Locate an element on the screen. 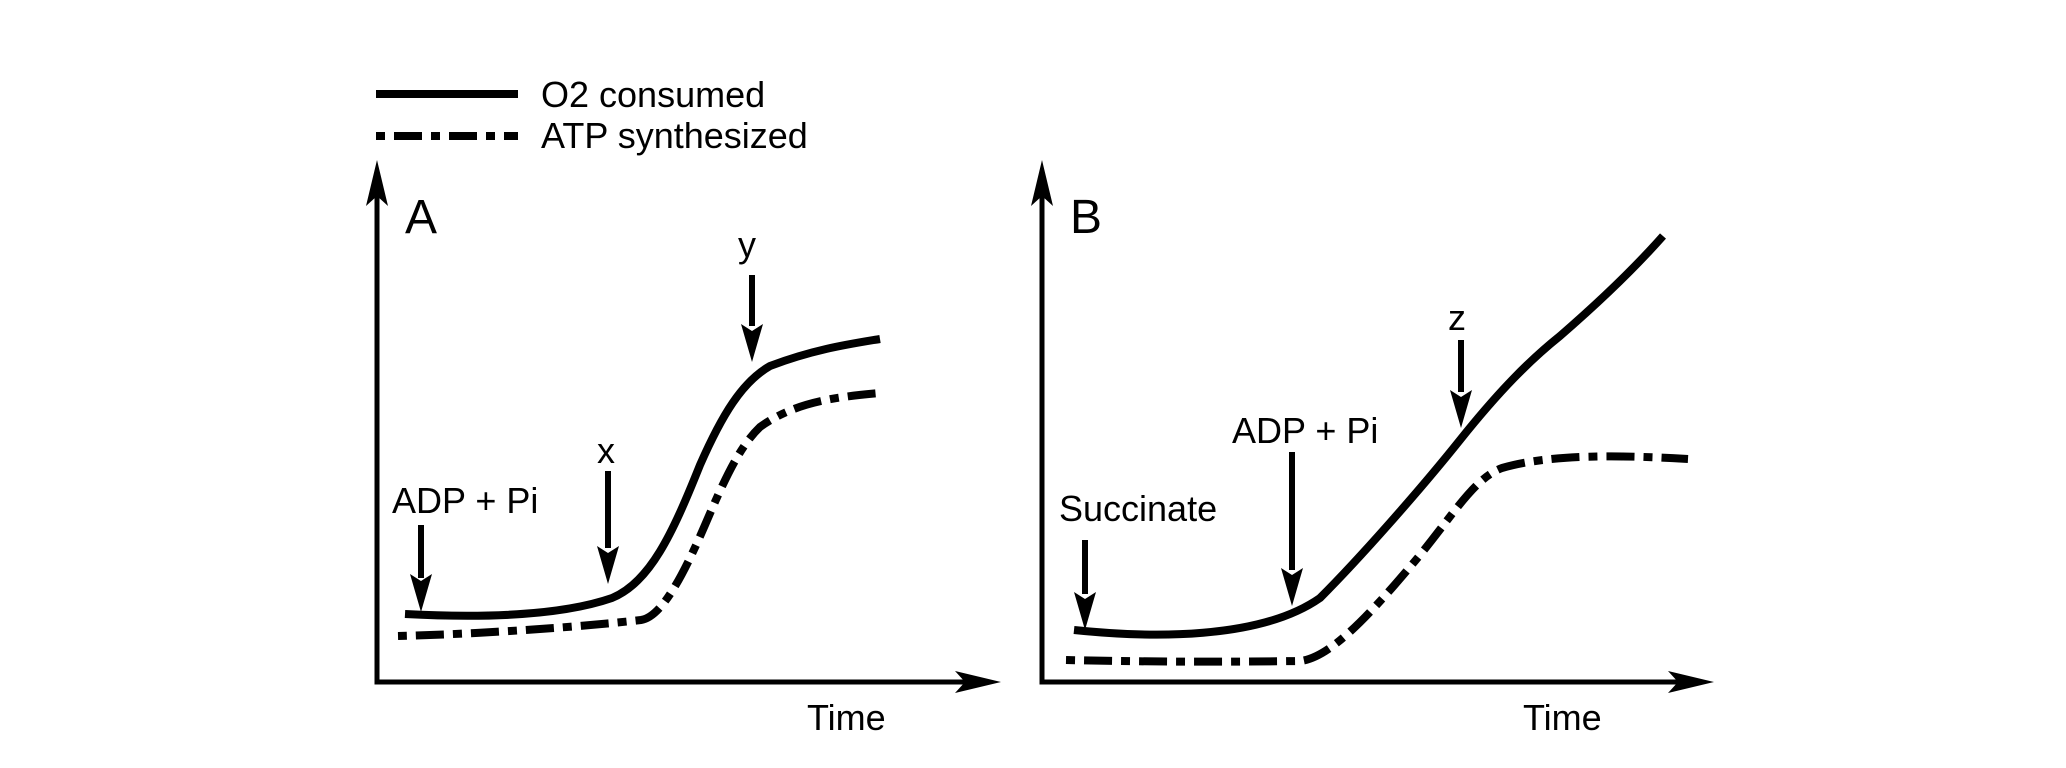  panel-a-y-arrowhead-icon is located at coordinates (377, 183).